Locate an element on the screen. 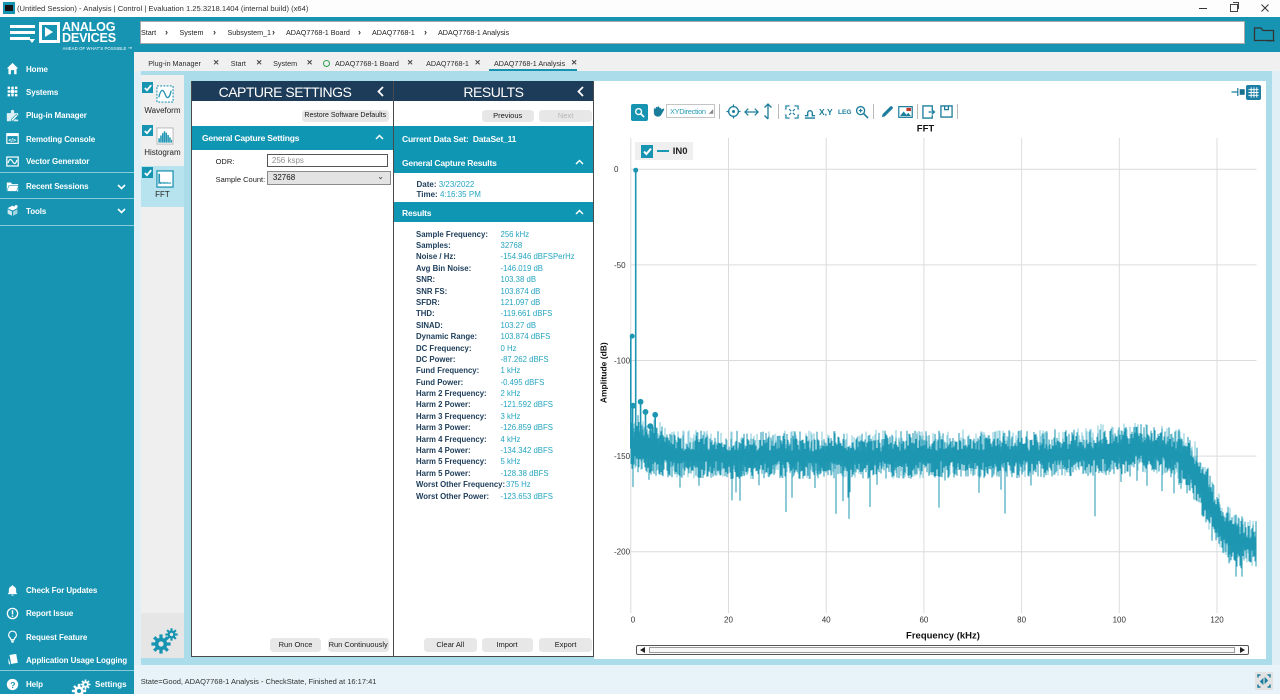 Image resolution: width=1280 pixels, height=700 pixels. svg-text: 80 is located at coordinates (1021, 620).